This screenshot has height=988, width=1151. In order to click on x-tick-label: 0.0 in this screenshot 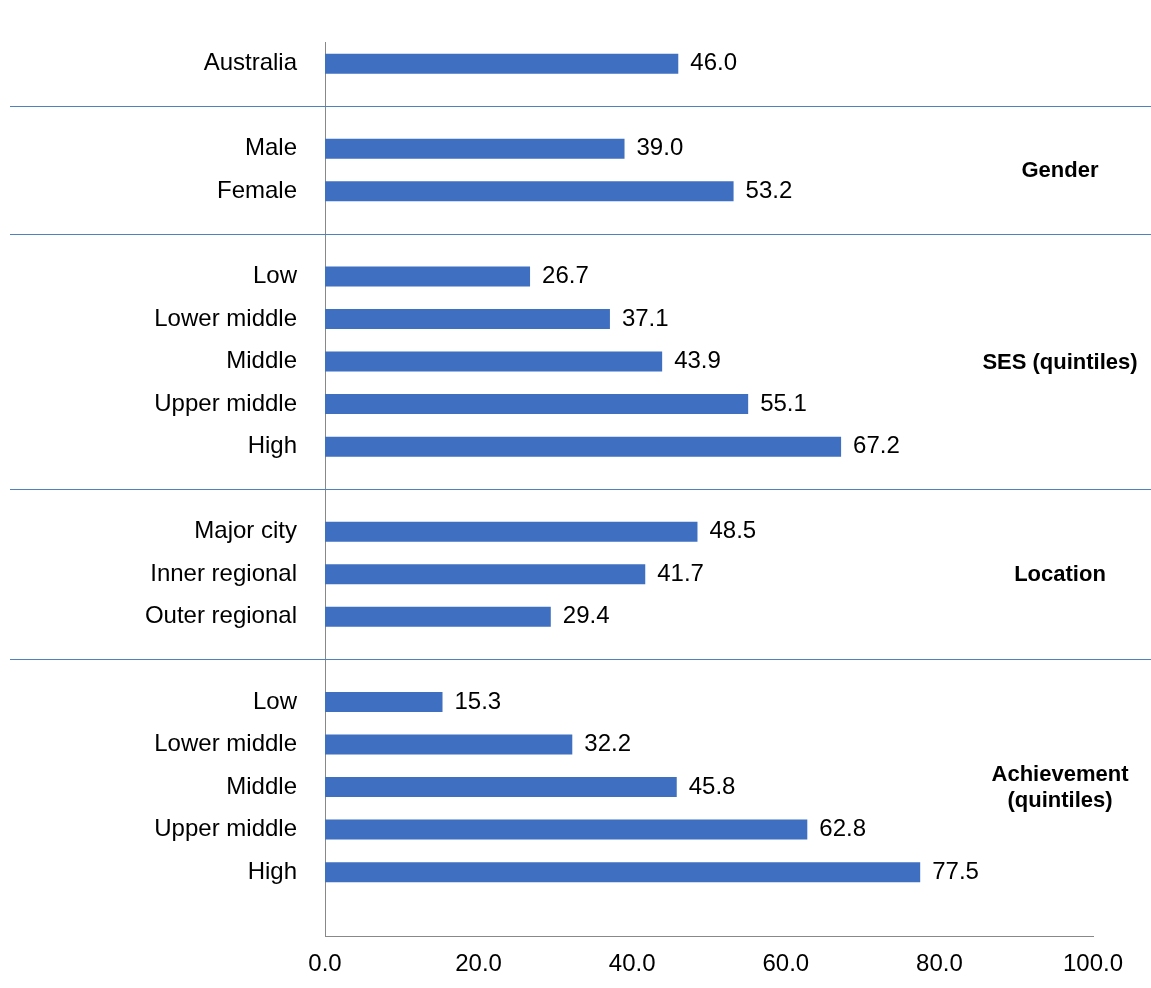, I will do `click(325, 963)`.